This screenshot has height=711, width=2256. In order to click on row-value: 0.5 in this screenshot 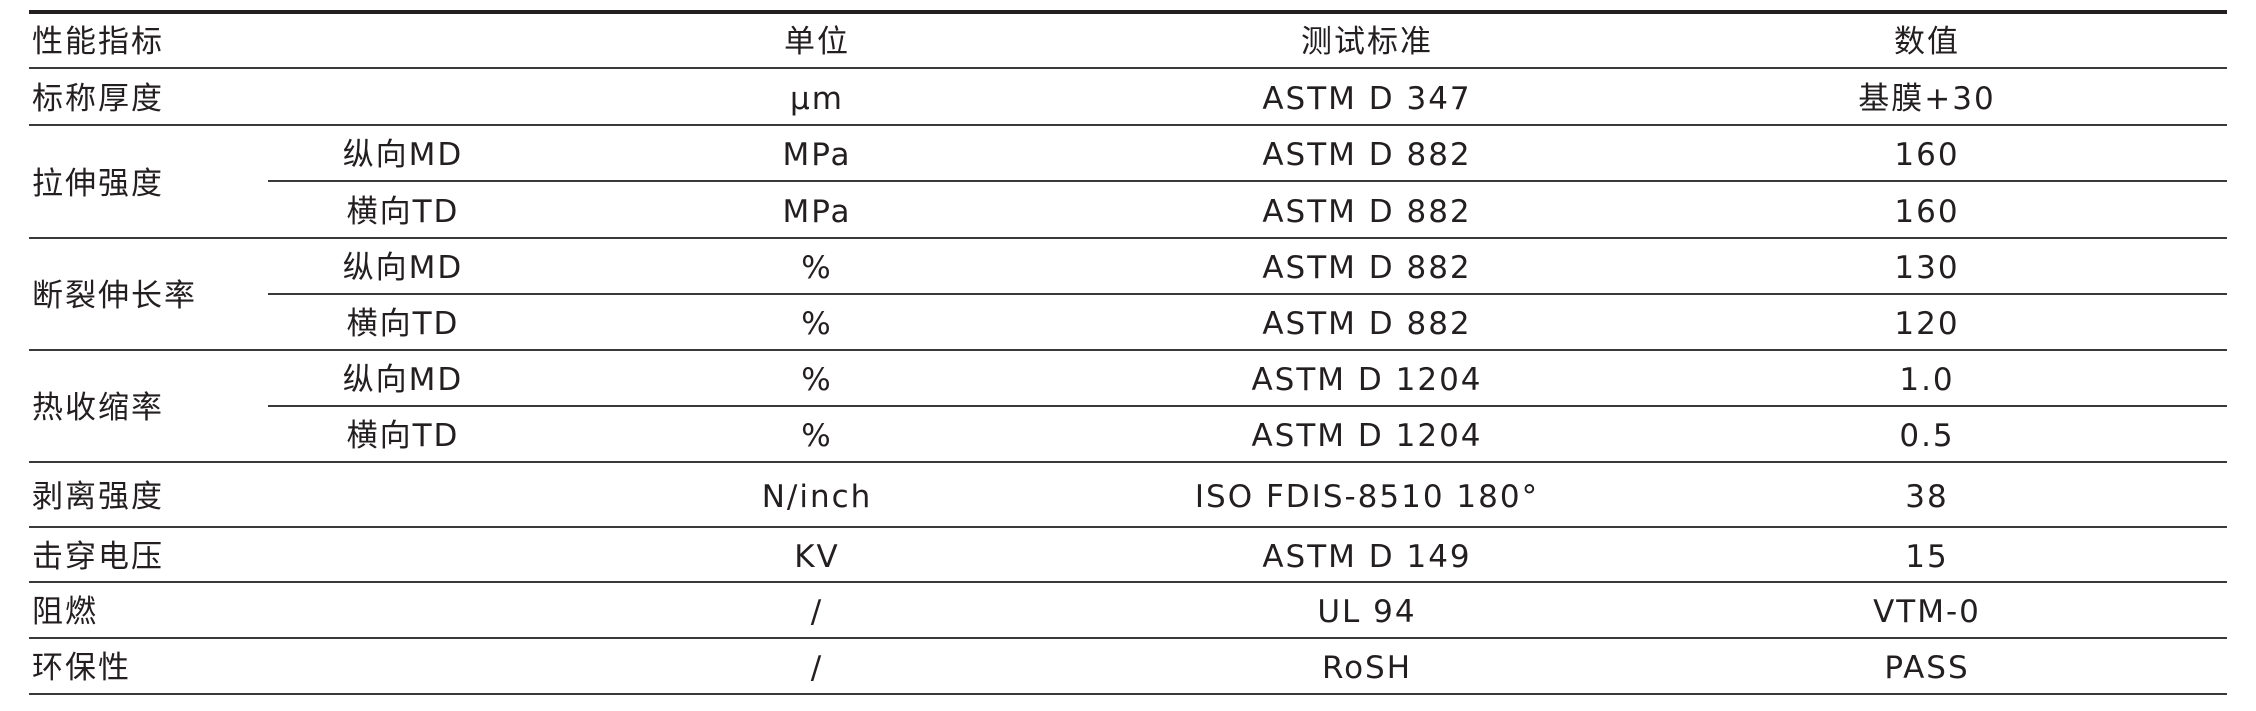, I will do `click(1927, 436)`.